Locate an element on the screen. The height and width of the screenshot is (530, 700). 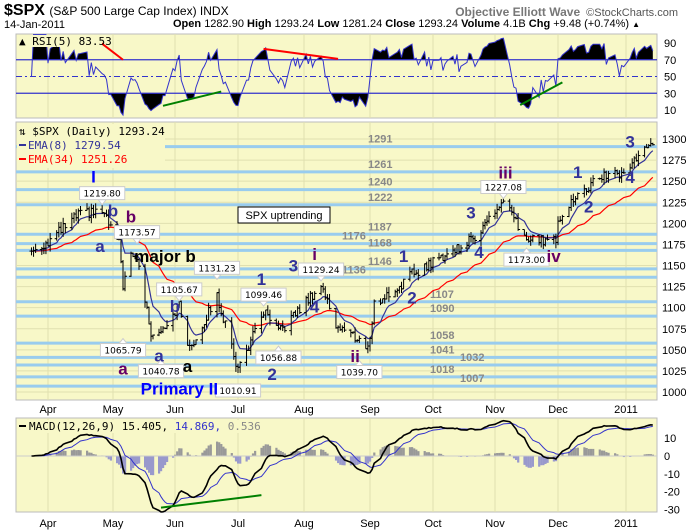
price-callout: 1173.57 is located at coordinates (136, 234).